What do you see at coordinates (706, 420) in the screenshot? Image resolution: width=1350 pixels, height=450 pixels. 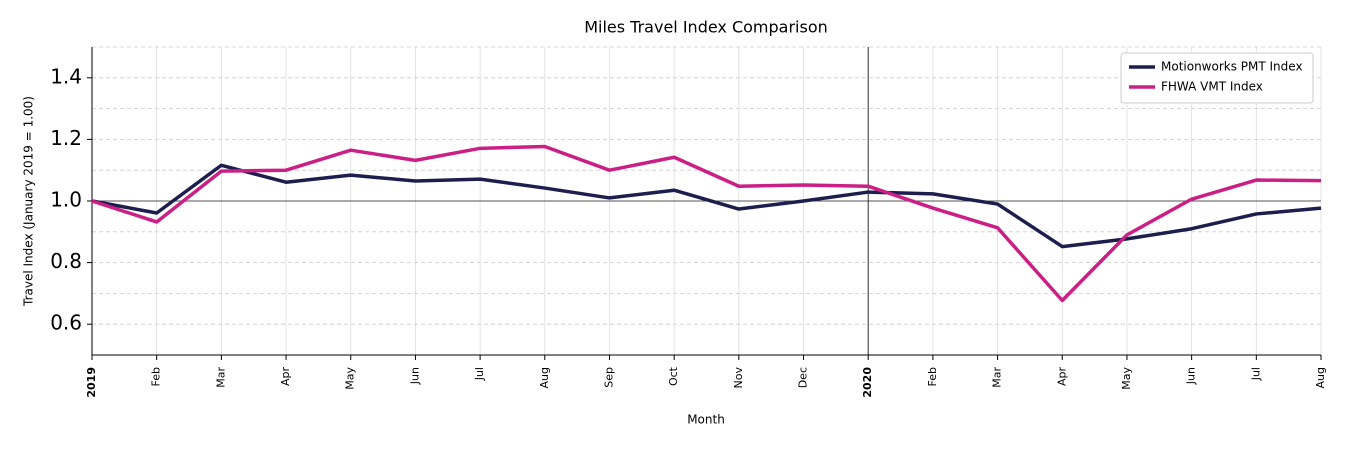 I see `x-axis-label: Month` at bounding box center [706, 420].